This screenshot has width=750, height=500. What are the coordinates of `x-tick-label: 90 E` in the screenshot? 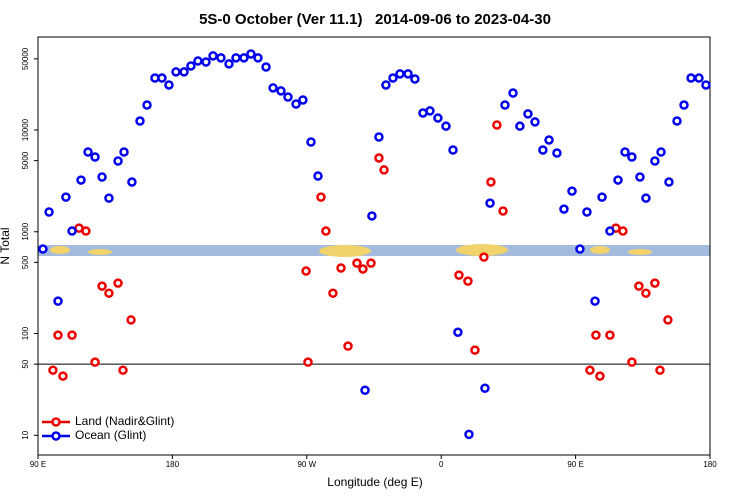 It's located at (38, 464).